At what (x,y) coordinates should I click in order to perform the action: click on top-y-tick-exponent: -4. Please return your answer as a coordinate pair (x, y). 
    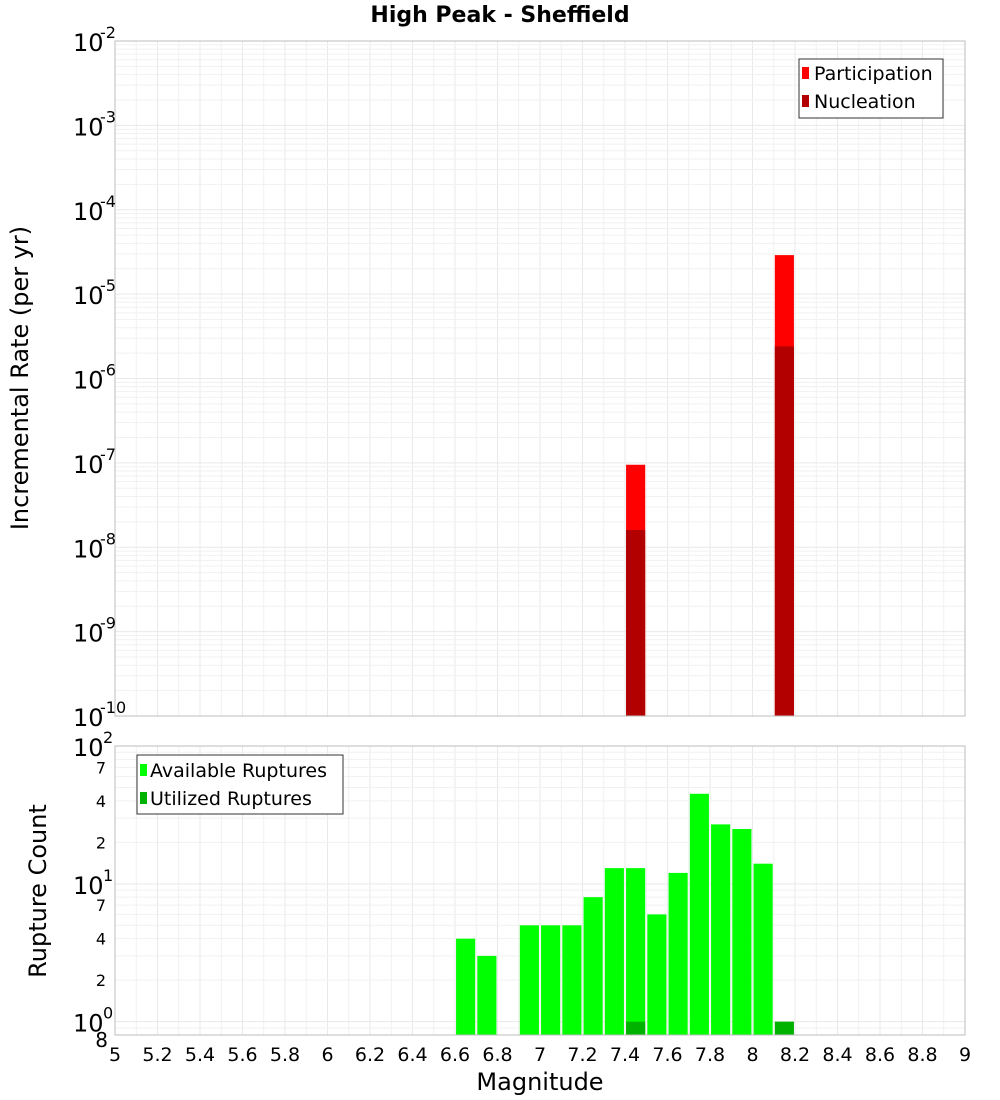
    Looking at the image, I should click on (108, 201).